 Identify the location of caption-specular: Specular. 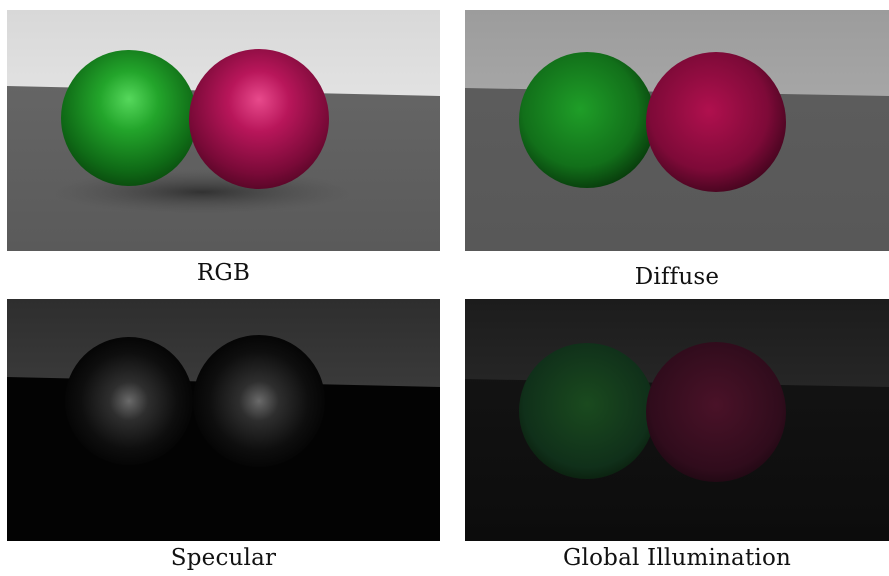
(223, 558).